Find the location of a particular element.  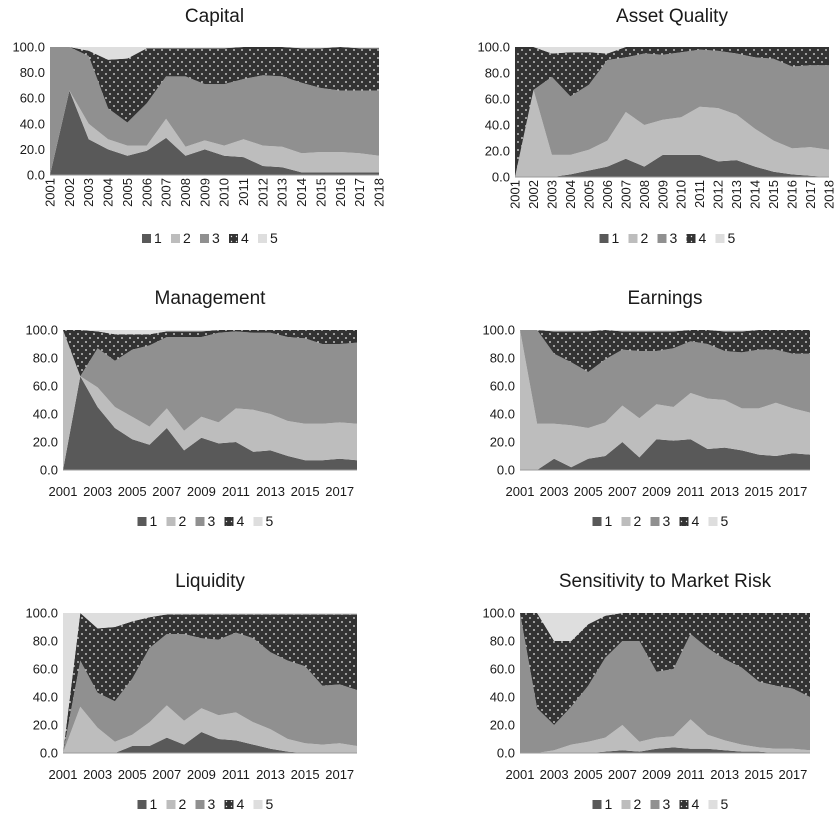

chart-title: Asset Quality is located at coordinates (672, 16).